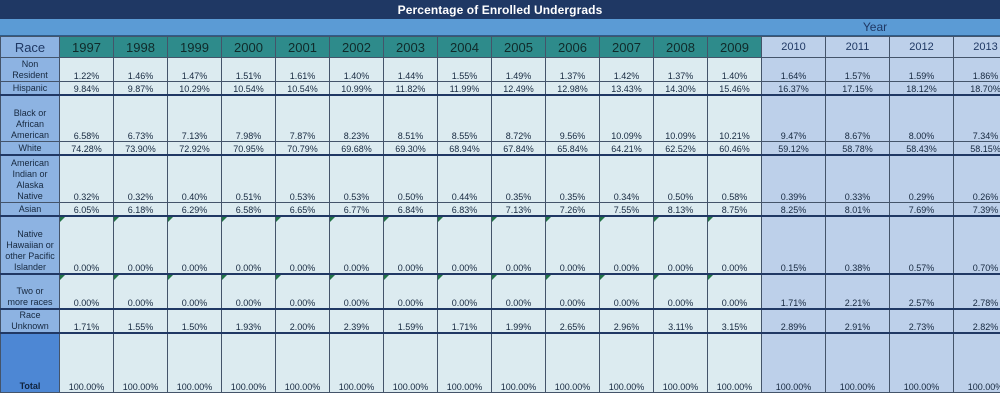 The width and height of the screenshot is (1000, 404). What do you see at coordinates (410, 178) in the screenshot?
I see `cell-american-indian-or-alaska-native-2003: 0.50%` at bounding box center [410, 178].